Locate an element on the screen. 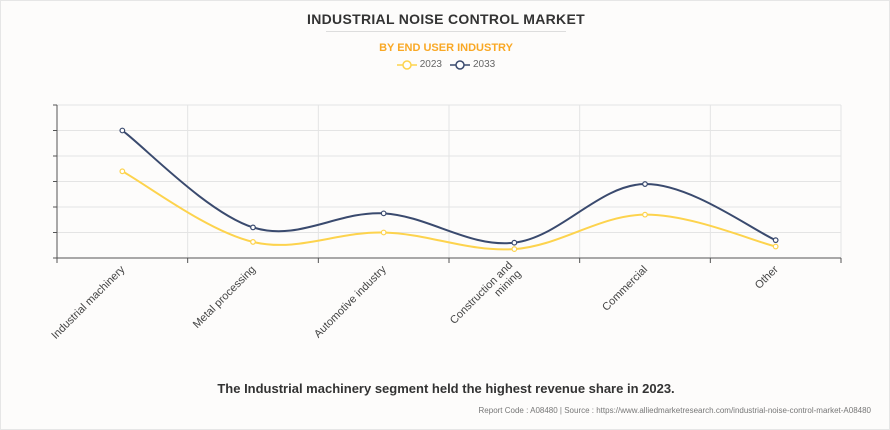 The image size is (890, 430). chart-subtitle: BY END USER INDUSTRY is located at coordinates (446, 48).